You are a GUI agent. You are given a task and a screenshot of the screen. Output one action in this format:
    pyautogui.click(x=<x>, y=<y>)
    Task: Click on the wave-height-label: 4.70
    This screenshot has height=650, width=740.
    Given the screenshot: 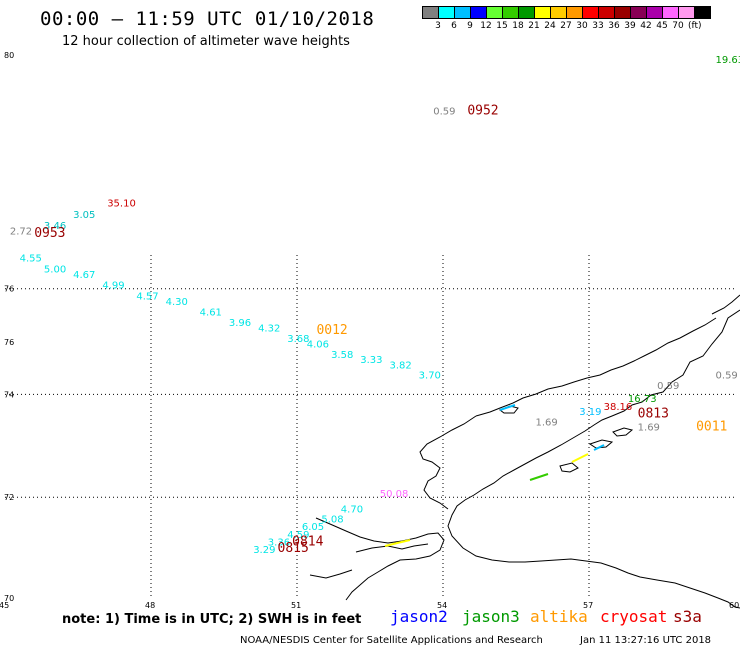 What is the action you would take?
    pyautogui.click(x=352, y=509)
    